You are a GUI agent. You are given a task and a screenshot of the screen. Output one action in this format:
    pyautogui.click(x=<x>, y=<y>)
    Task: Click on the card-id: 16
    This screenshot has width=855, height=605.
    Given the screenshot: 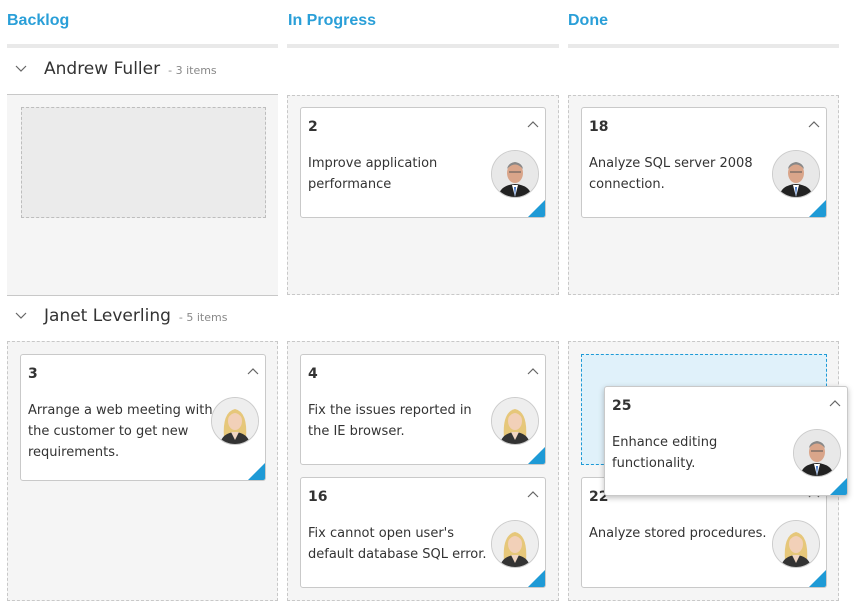 What is the action you would take?
    pyautogui.click(x=318, y=497)
    